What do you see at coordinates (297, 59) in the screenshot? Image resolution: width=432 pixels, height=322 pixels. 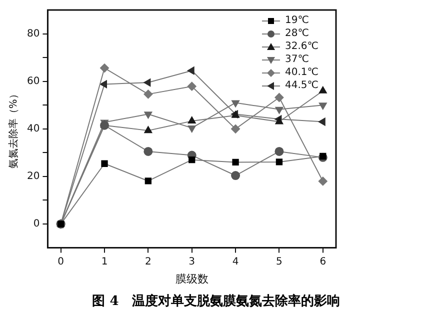 I see `legend-label: 37℃` at bounding box center [297, 59].